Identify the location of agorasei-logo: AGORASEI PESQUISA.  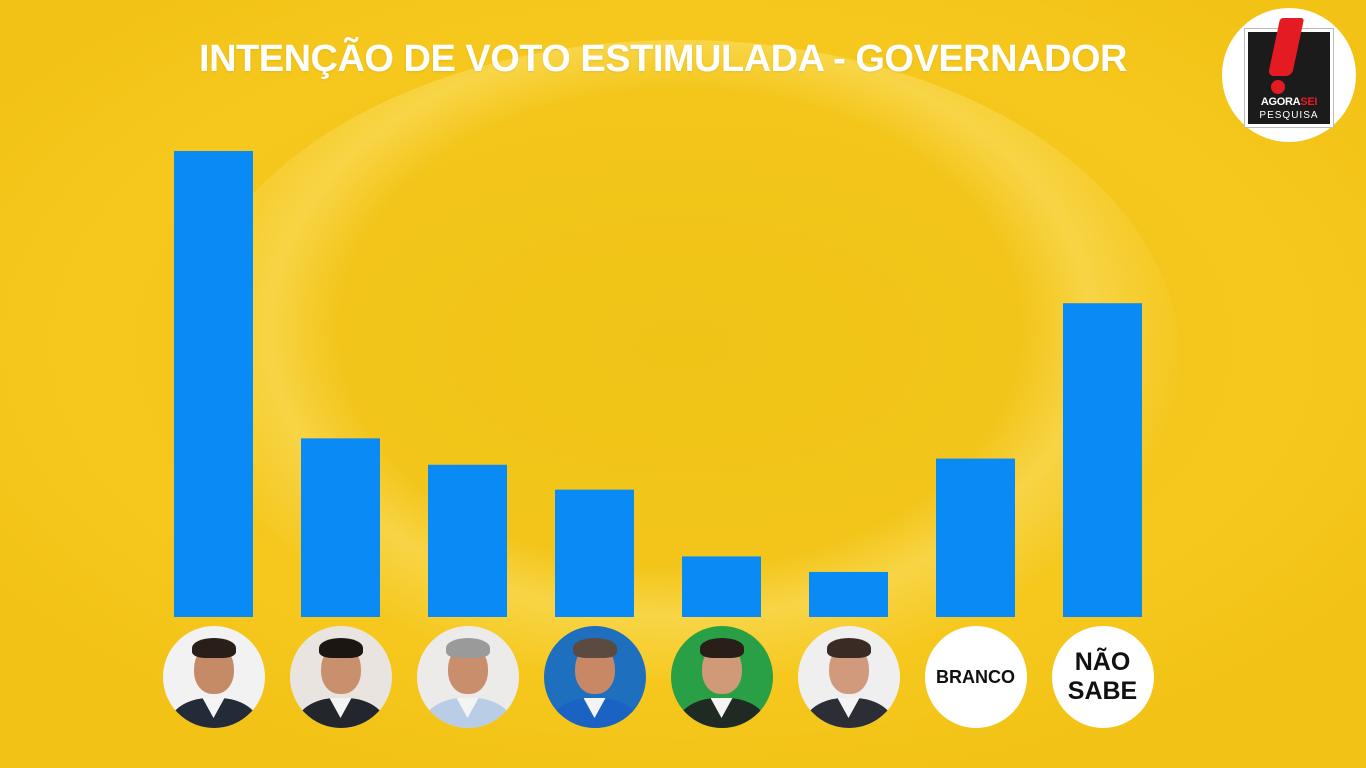
(1289, 75).